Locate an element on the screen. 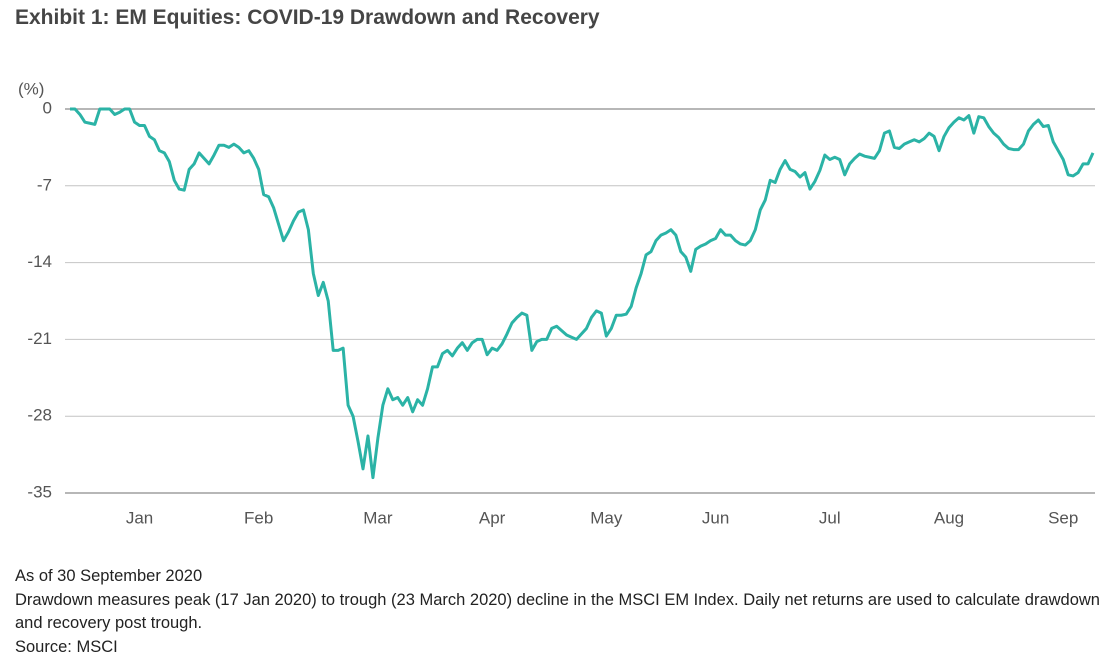 This screenshot has height=660, width=1106. y-tick-label: -28 is located at coordinates (39, 415).